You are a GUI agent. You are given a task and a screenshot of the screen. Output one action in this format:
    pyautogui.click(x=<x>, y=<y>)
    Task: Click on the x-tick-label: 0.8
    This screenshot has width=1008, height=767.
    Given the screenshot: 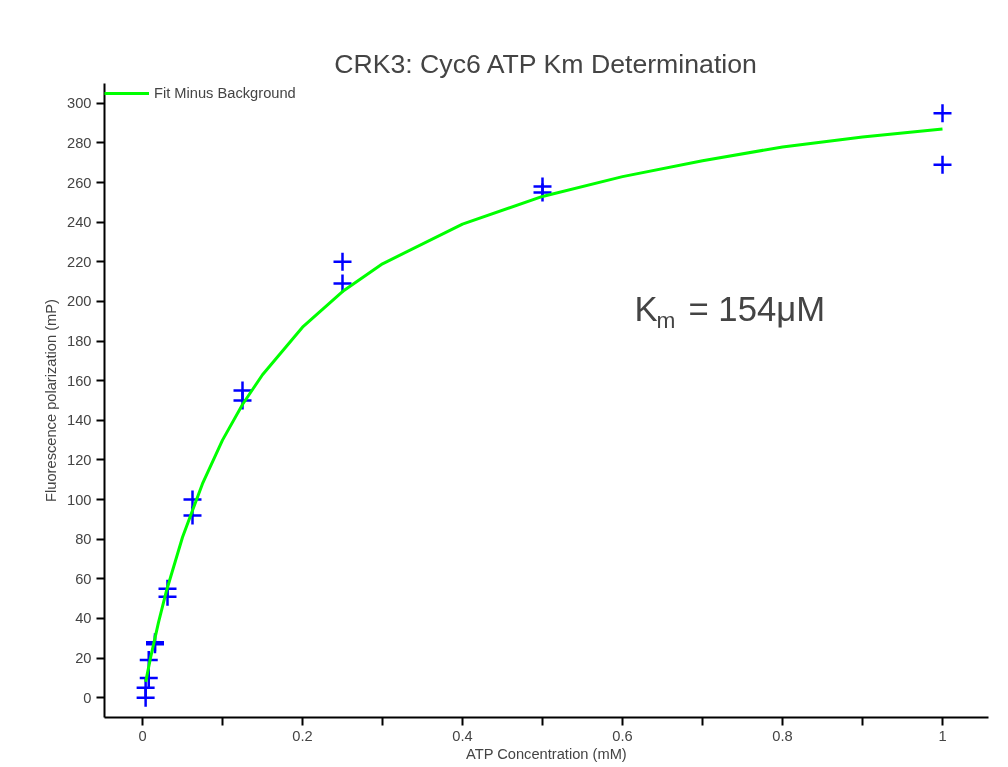 What is the action you would take?
    pyautogui.click(x=782, y=735)
    